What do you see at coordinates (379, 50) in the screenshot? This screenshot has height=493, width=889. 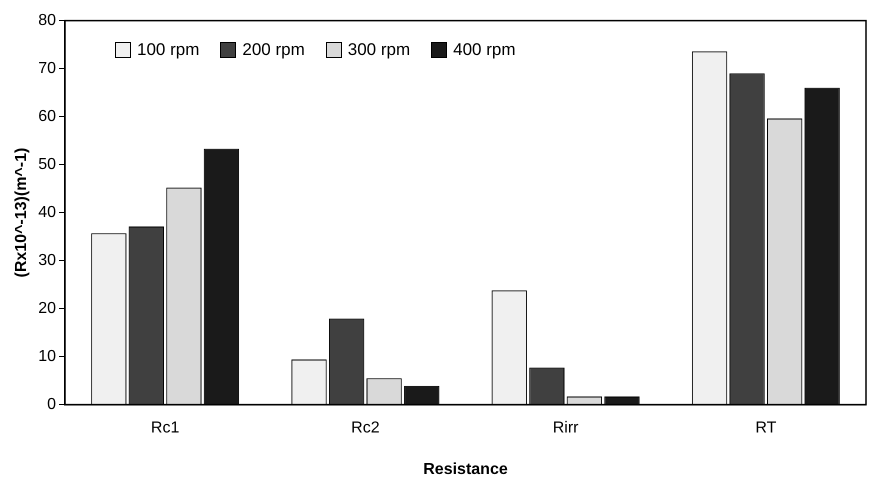 I see `legend-label: 300 rpm` at bounding box center [379, 50].